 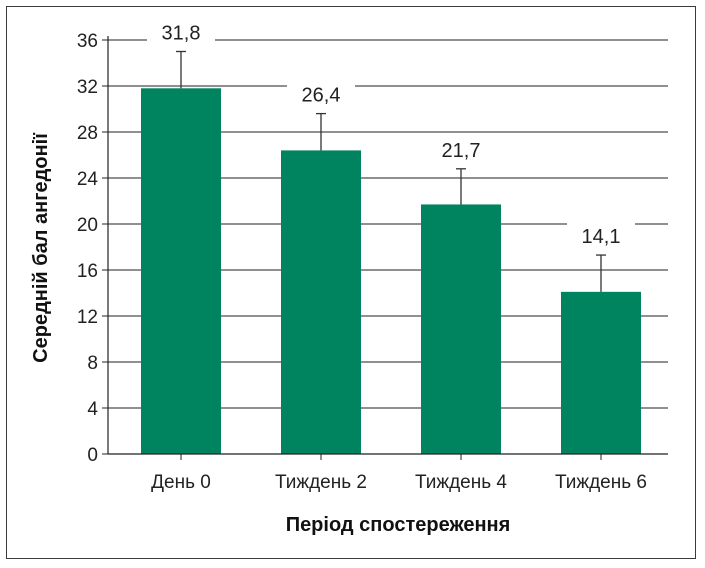 I want to click on y-tick-label: 24, so click(x=88, y=179).